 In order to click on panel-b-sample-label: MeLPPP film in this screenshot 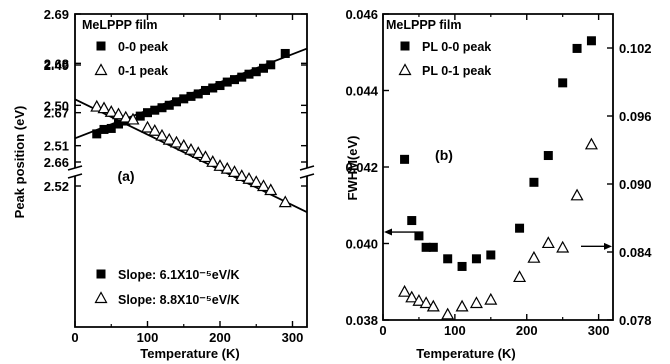, I will do `click(423, 25)`.